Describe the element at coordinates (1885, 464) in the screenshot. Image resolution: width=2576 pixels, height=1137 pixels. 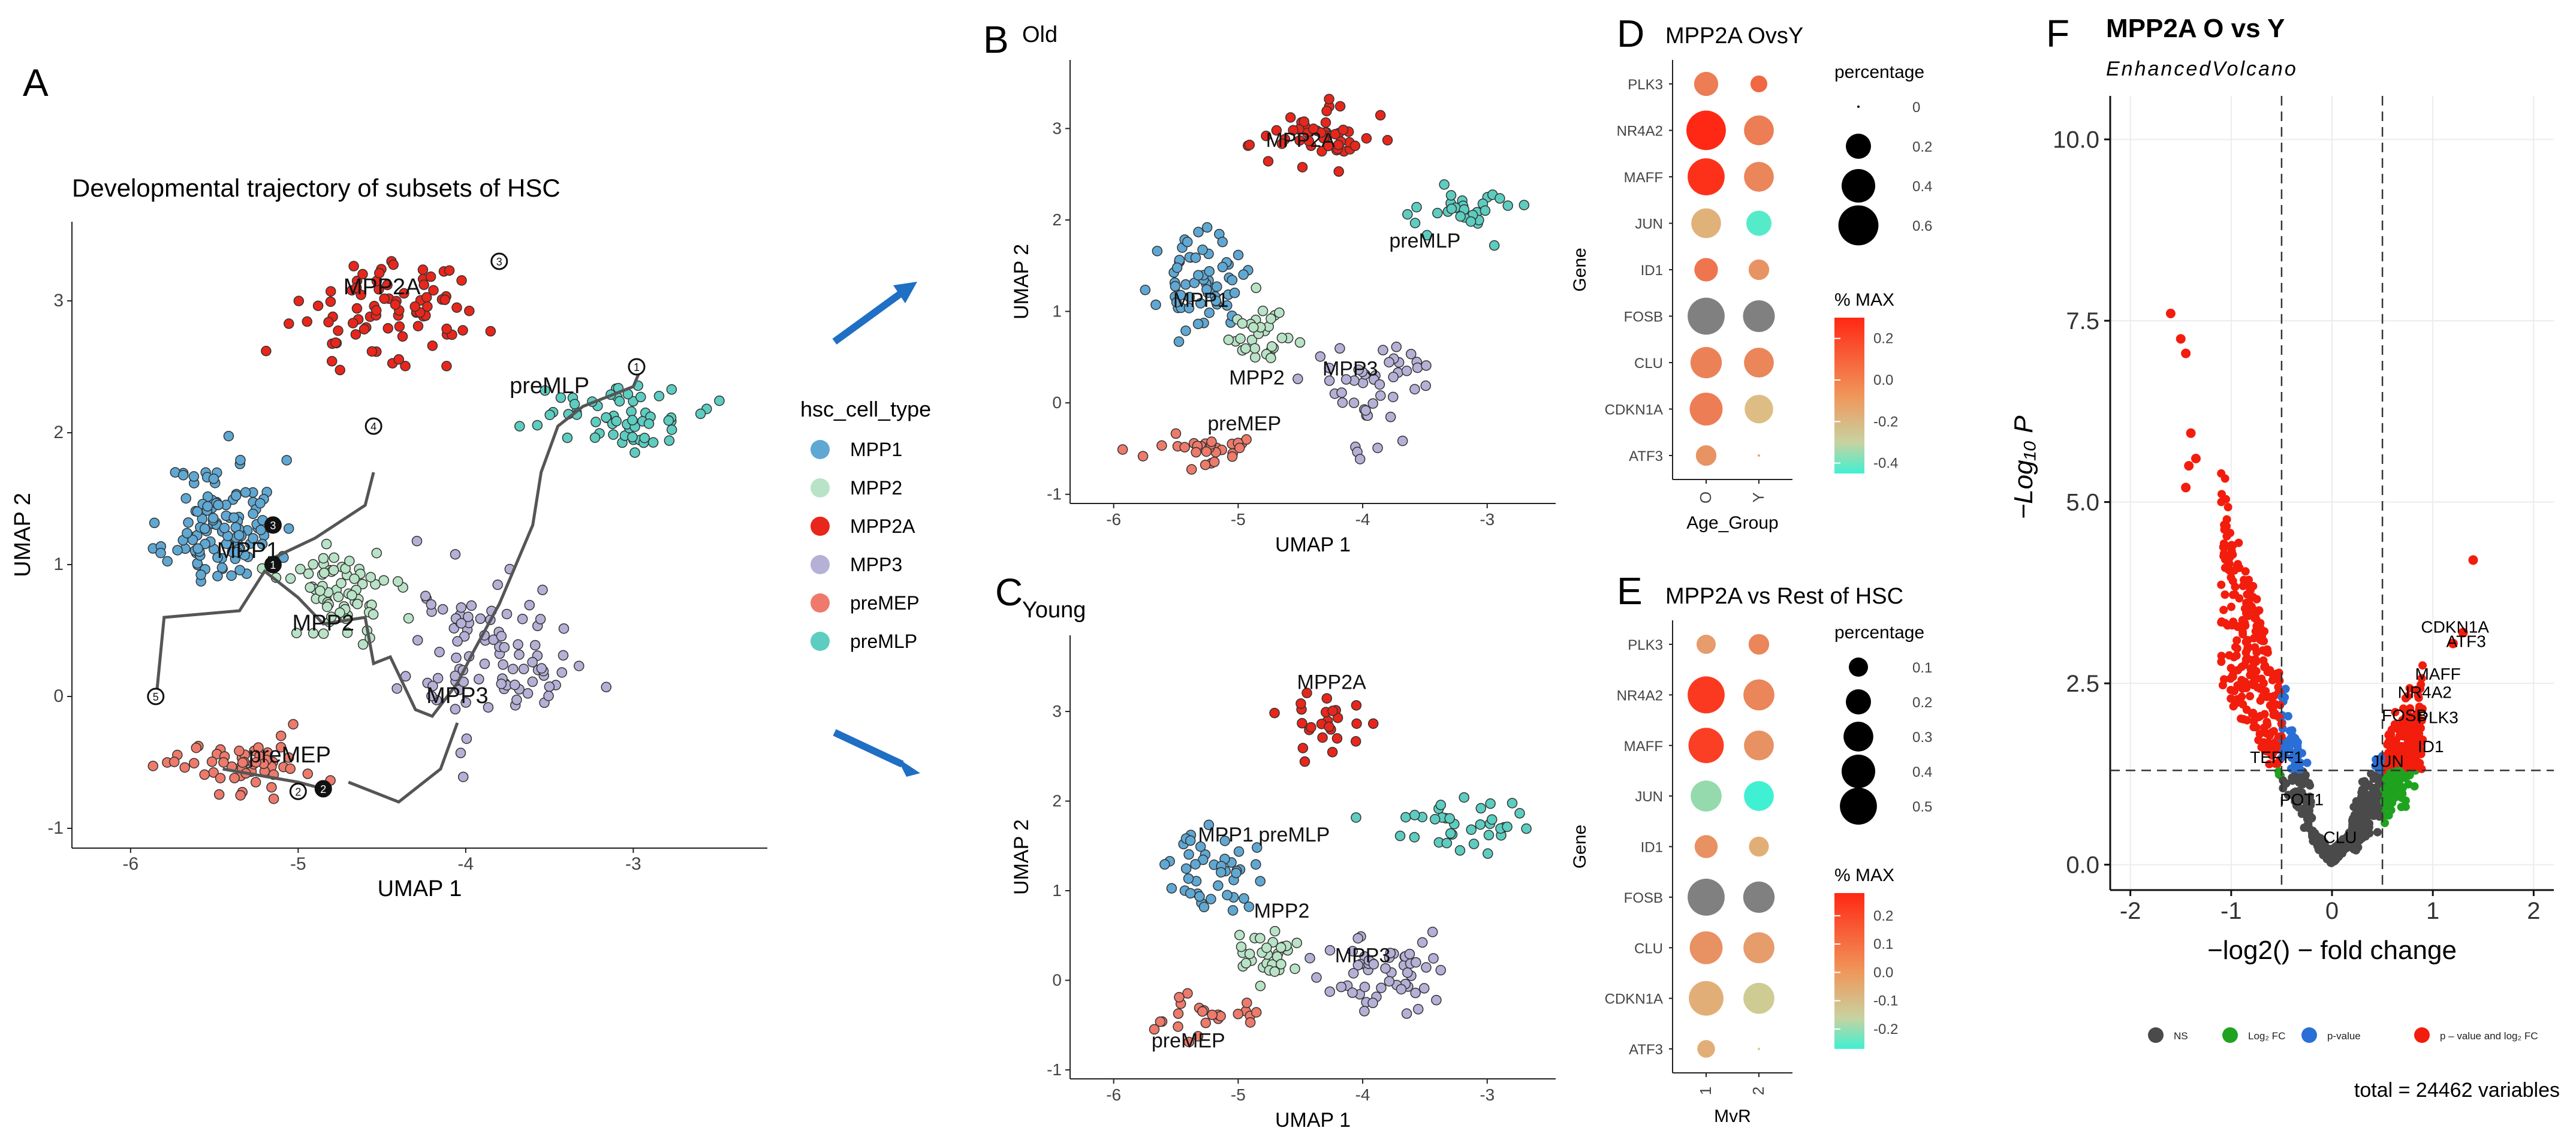
I see `color-tick-label: -0.4` at that location.